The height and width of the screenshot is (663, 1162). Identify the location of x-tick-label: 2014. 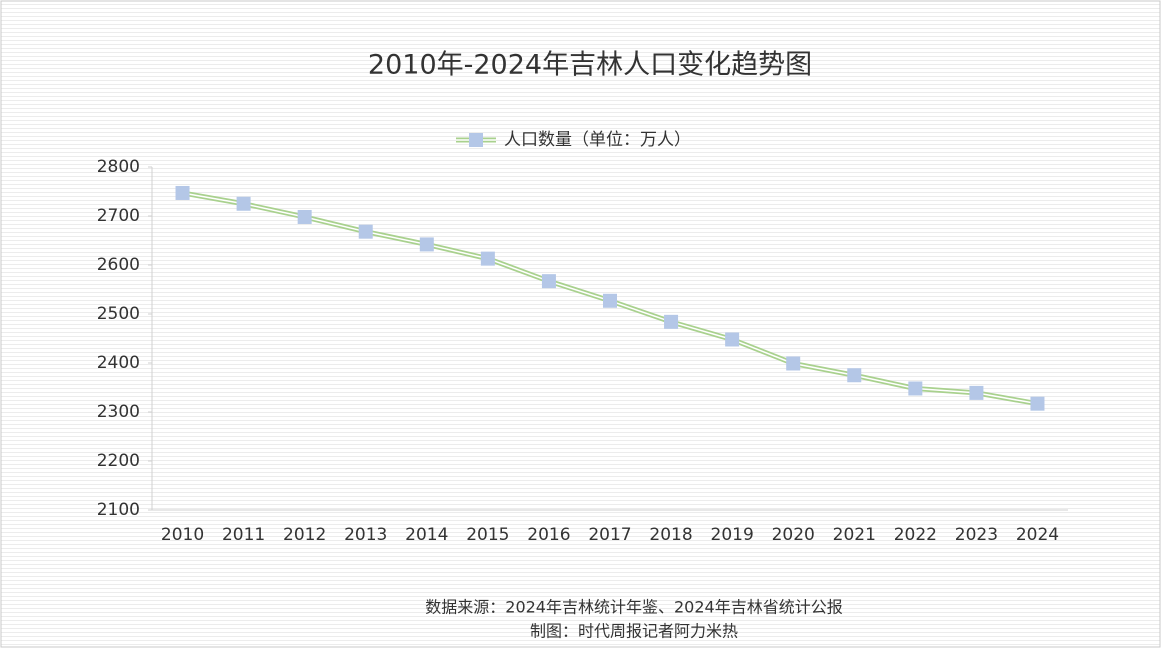
(426, 535).